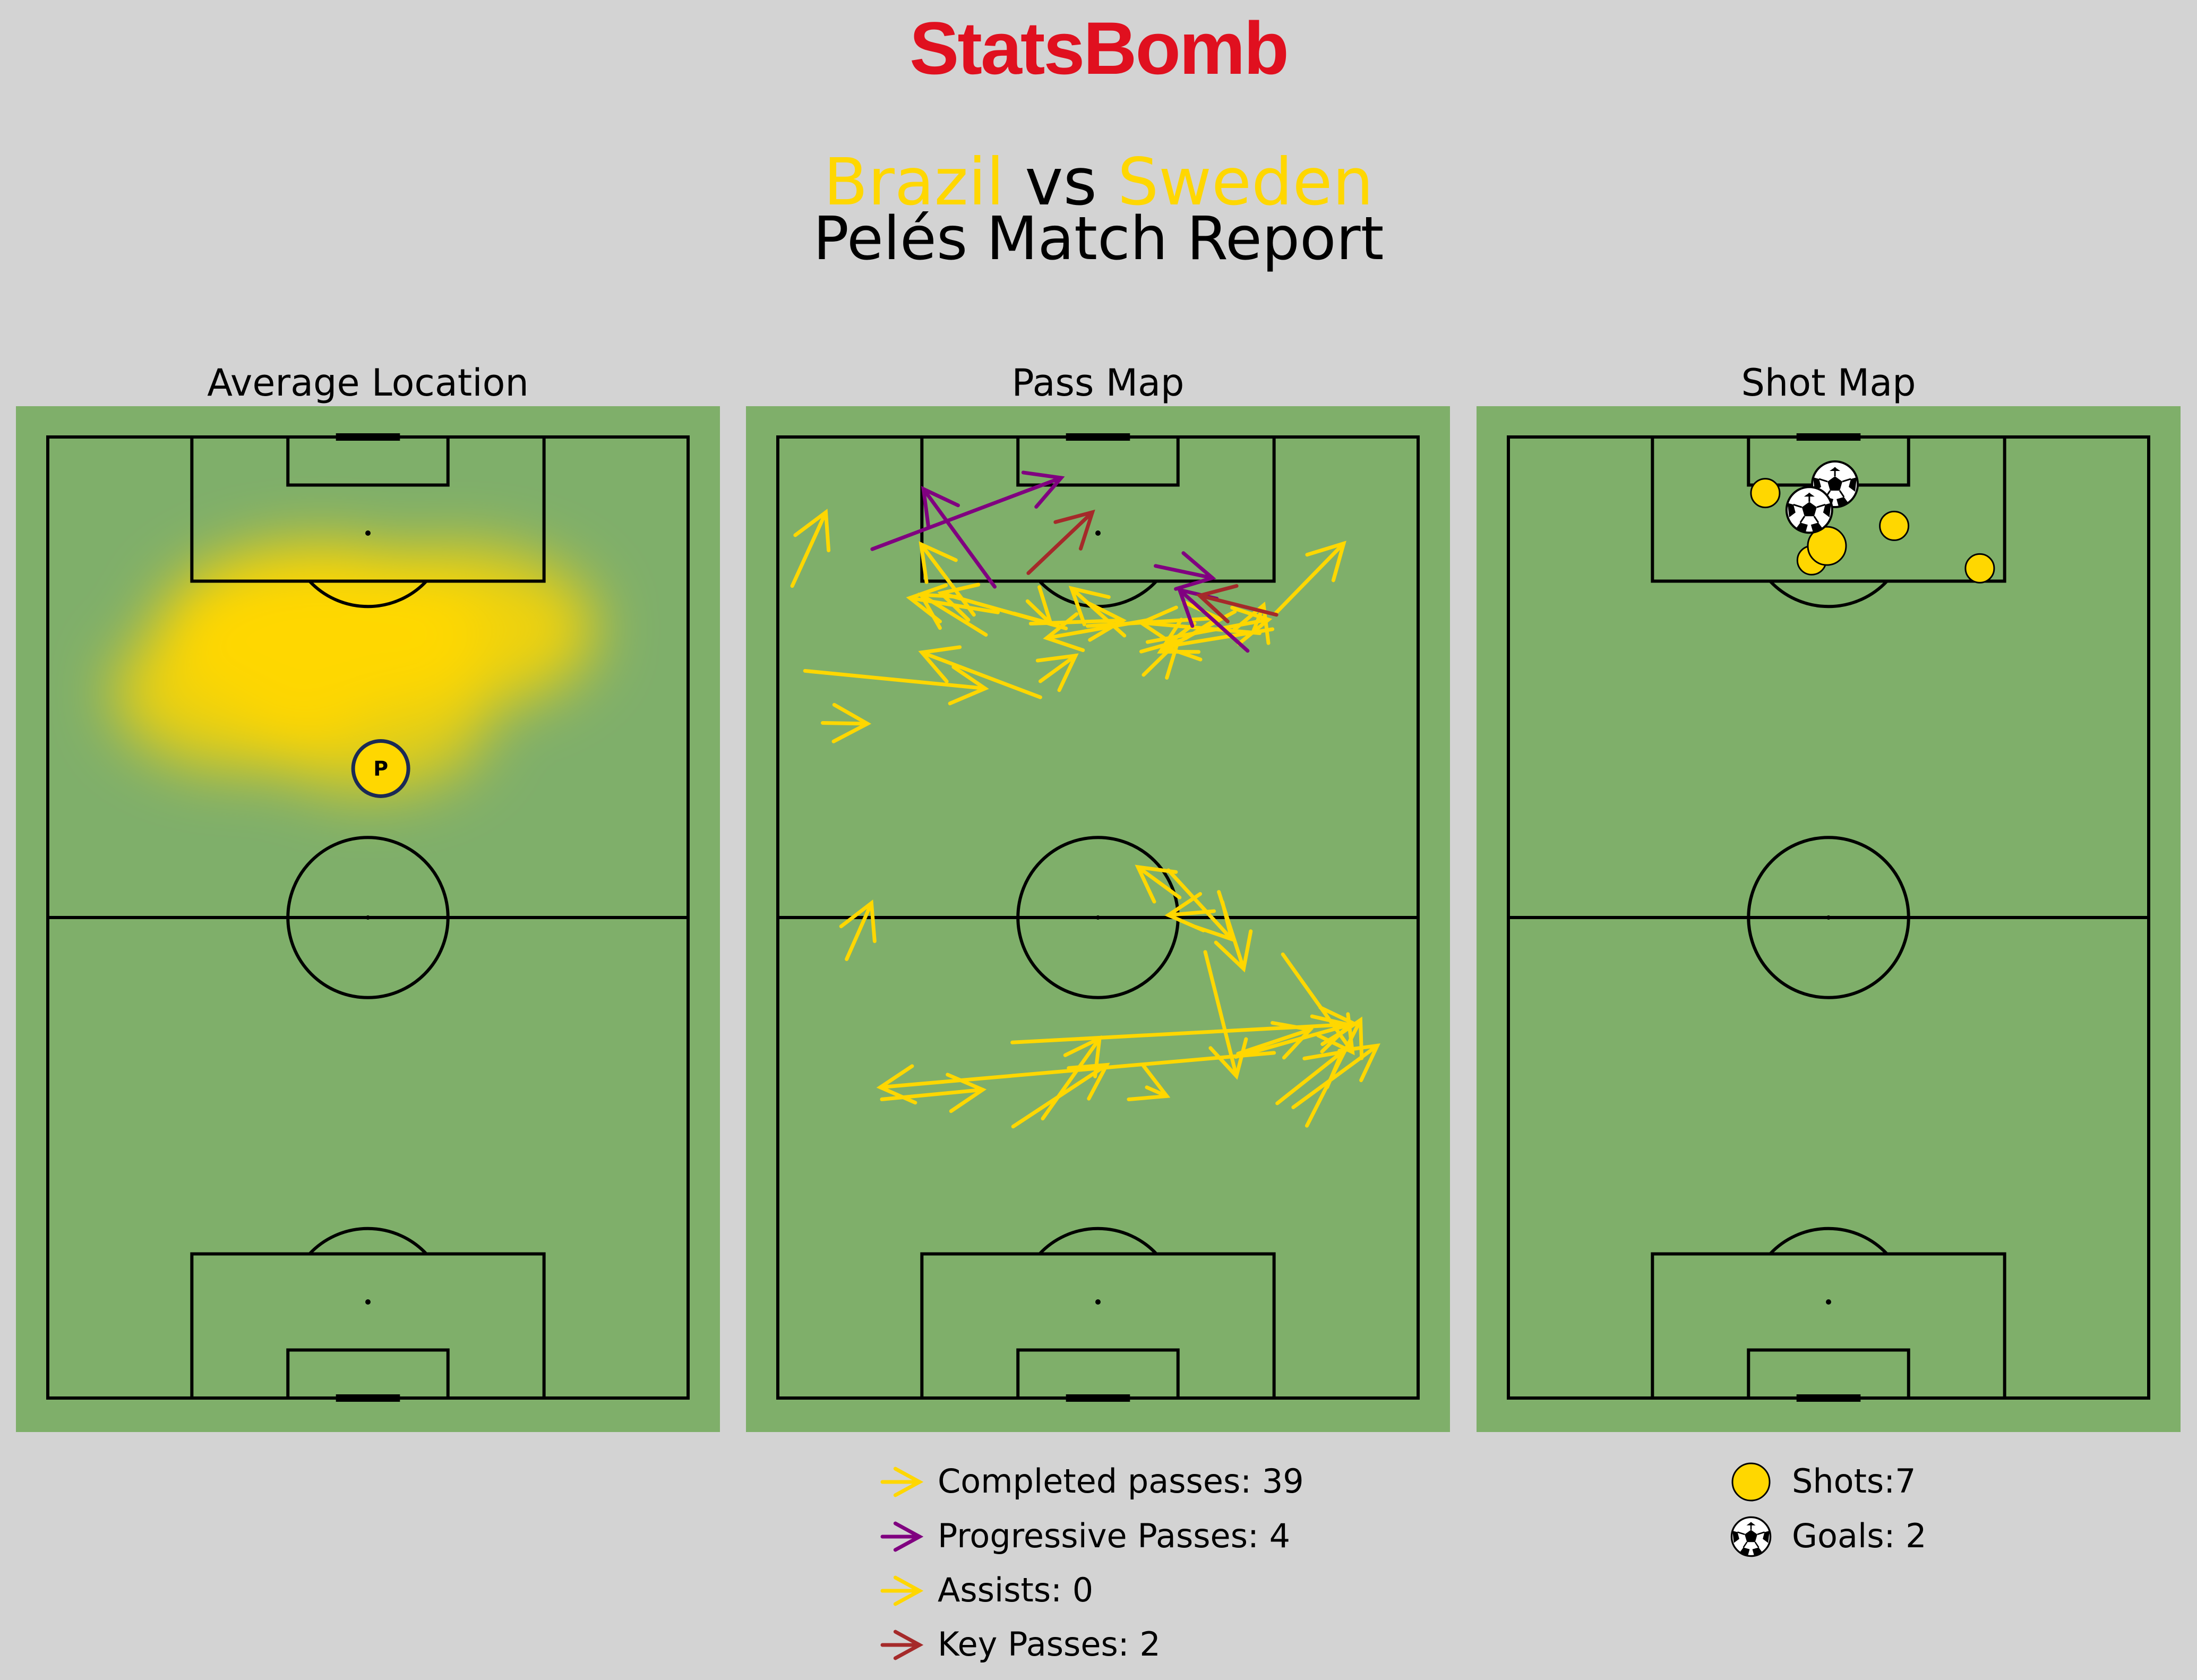  What do you see at coordinates (1115, 1590) in the screenshot?
I see `legend-assists: Assists: 0` at bounding box center [1115, 1590].